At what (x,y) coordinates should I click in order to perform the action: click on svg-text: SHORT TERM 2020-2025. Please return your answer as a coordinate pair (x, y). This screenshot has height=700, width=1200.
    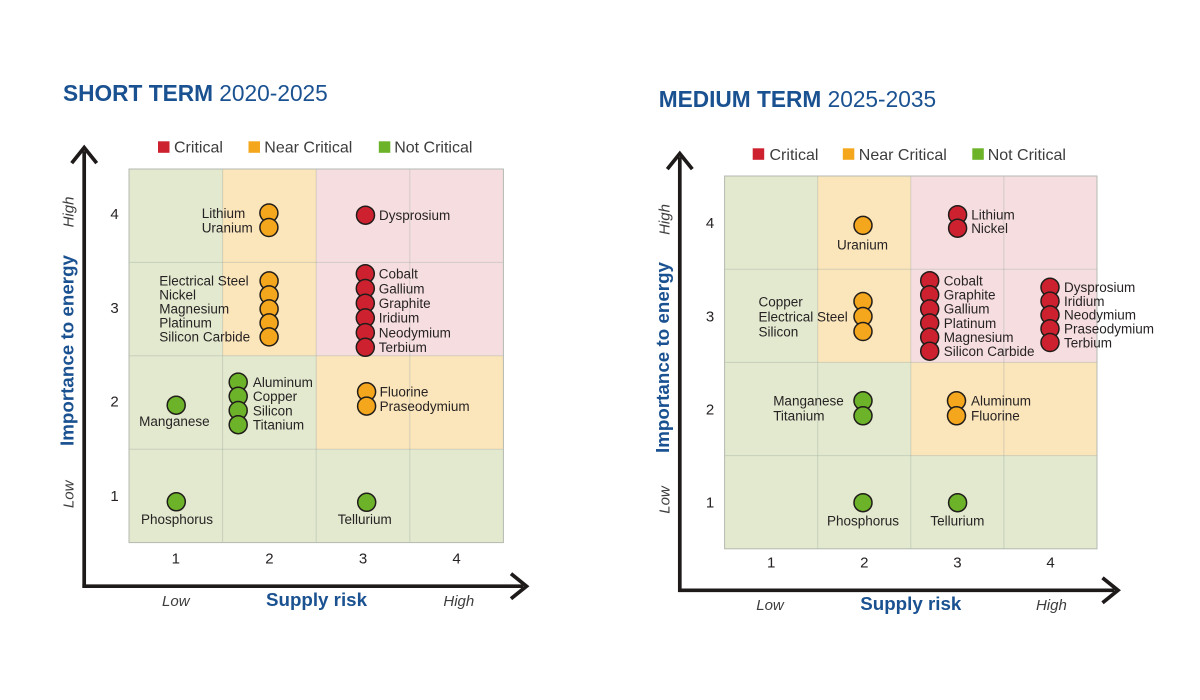
    Looking at the image, I should click on (195, 93).